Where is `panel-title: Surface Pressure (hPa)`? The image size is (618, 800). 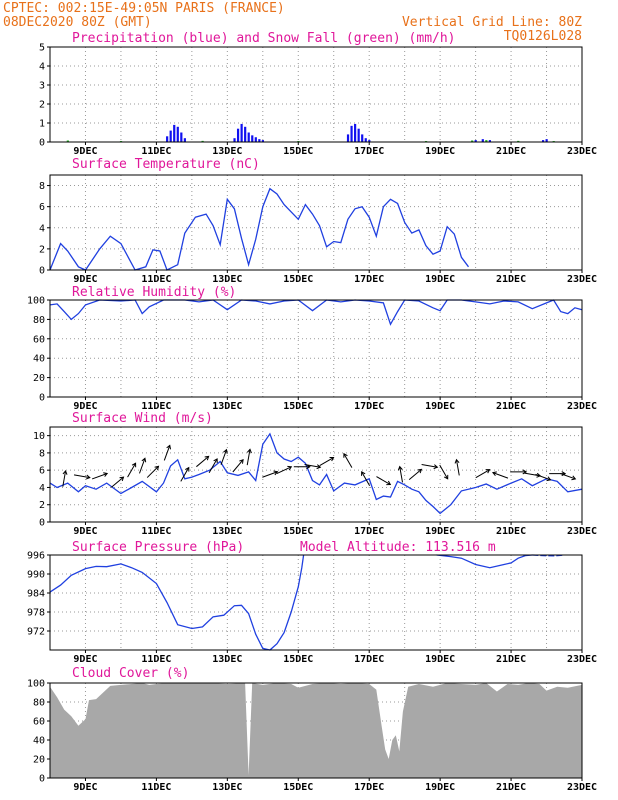 panel-title: Surface Pressure (hPa) is located at coordinates (158, 547).